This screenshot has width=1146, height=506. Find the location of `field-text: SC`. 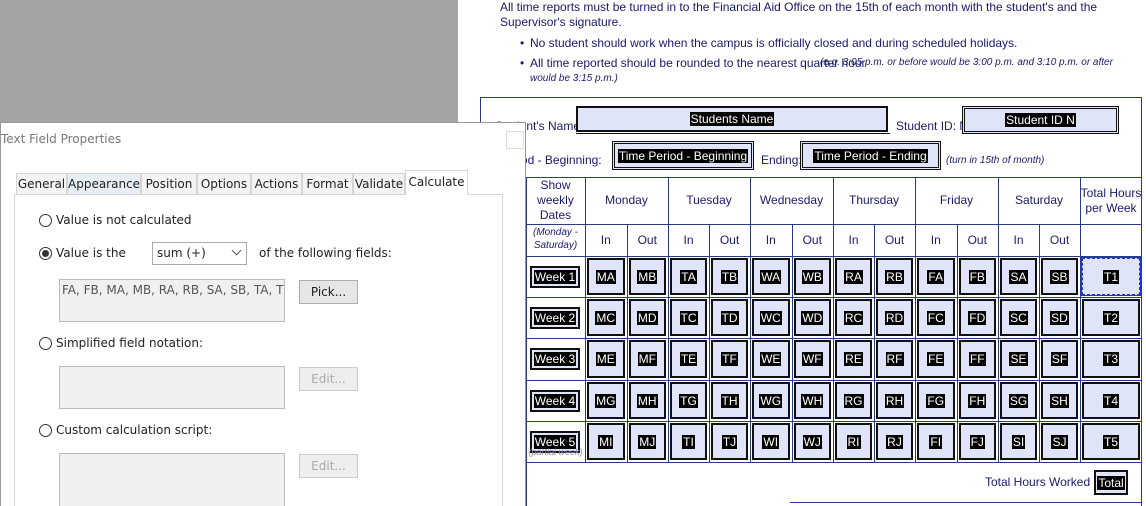

field-text: SC is located at coordinates (1018, 317).